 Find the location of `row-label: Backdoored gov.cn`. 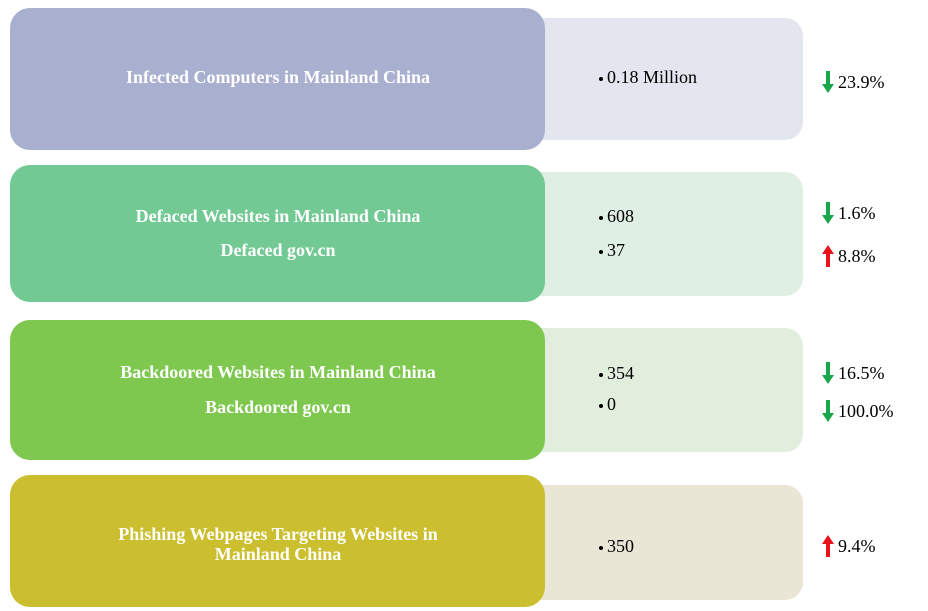

row-label: Backdoored gov.cn is located at coordinates (278, 407).